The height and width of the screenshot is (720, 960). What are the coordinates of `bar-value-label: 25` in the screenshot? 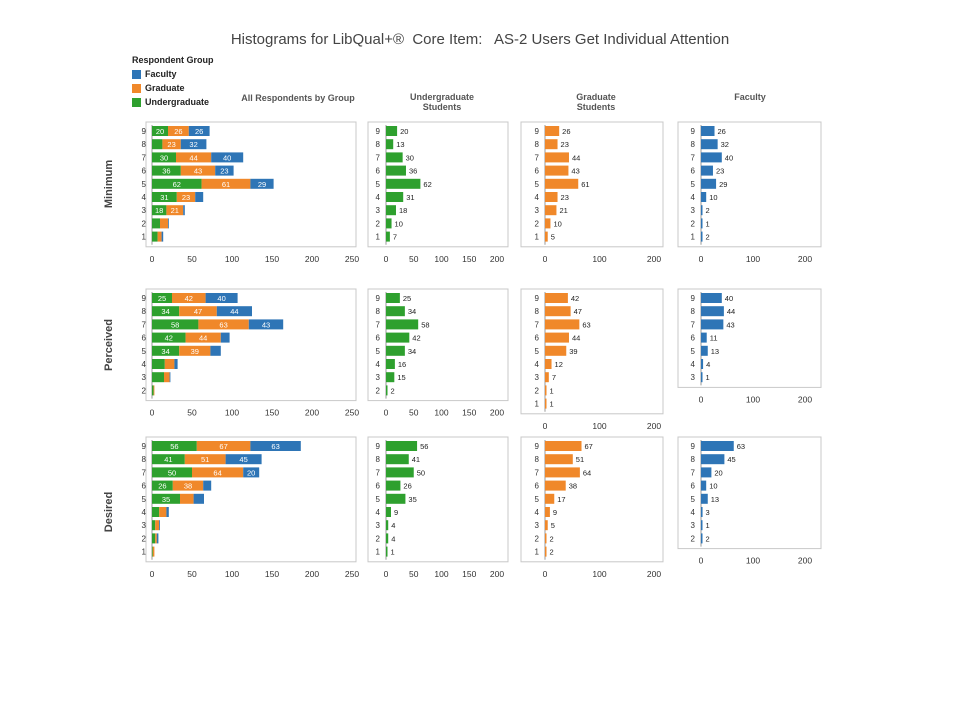 It's located at (162, 298).